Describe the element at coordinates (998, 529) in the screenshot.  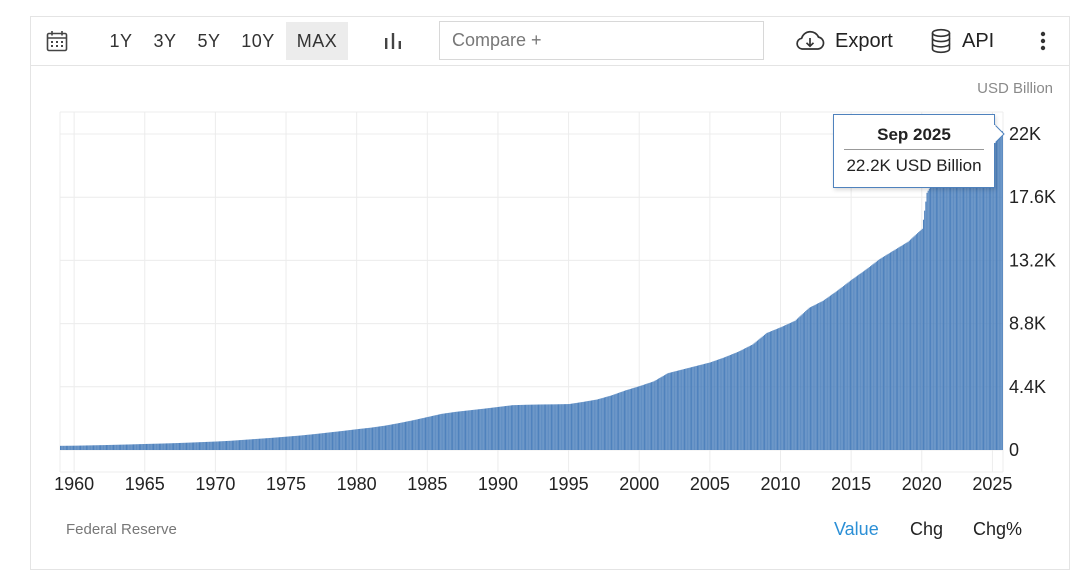
I see `tab-chg-percent: Chg%` at that location.